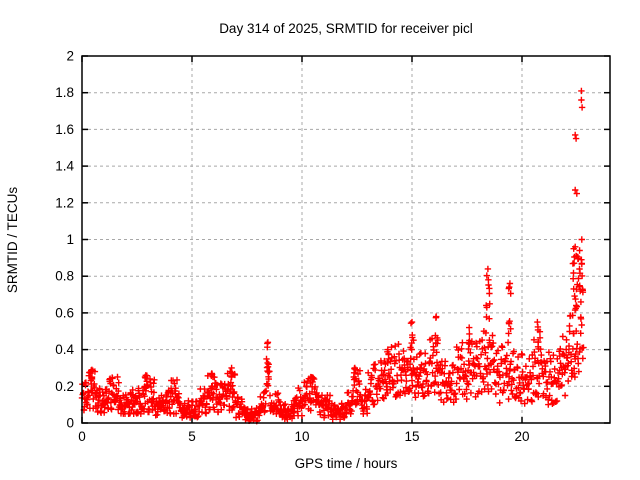  What do you see at coordinates (192, 436) in the screenshot?
I see `x-tick-label: 5` at bounding box center [192, 436].